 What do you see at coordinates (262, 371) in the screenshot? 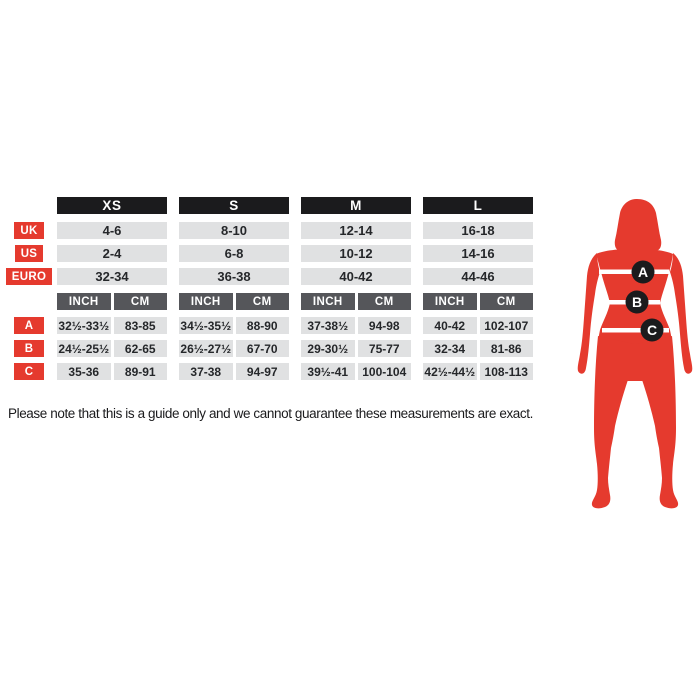
I see `cell-c-s-cm: 94-97` at bounding box center [262, 371].